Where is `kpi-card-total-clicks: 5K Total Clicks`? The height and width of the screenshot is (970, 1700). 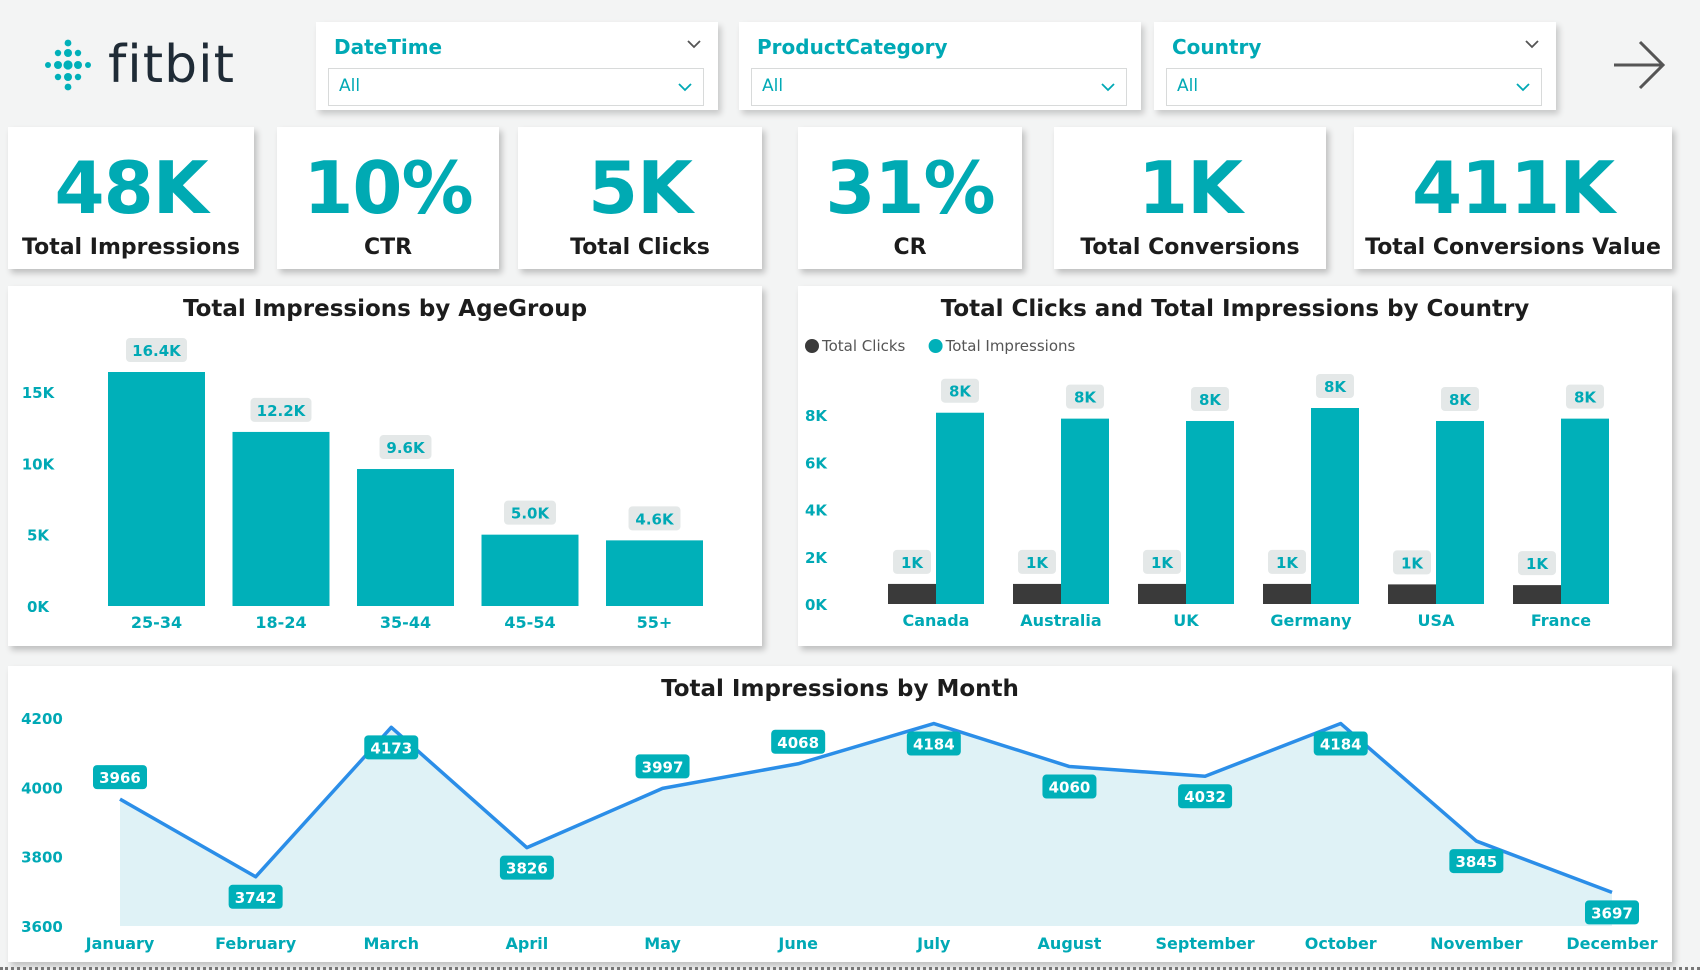
kpi-card-total-clicks: 5K Total Clicks is located at coordinates (640, 198).